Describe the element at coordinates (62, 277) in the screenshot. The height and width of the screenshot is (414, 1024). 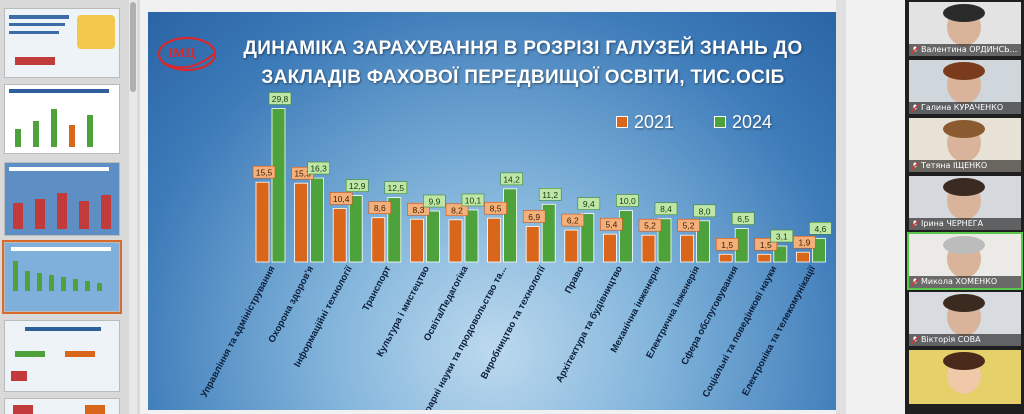
I see `slide-thumbnail-4-current` at that location.